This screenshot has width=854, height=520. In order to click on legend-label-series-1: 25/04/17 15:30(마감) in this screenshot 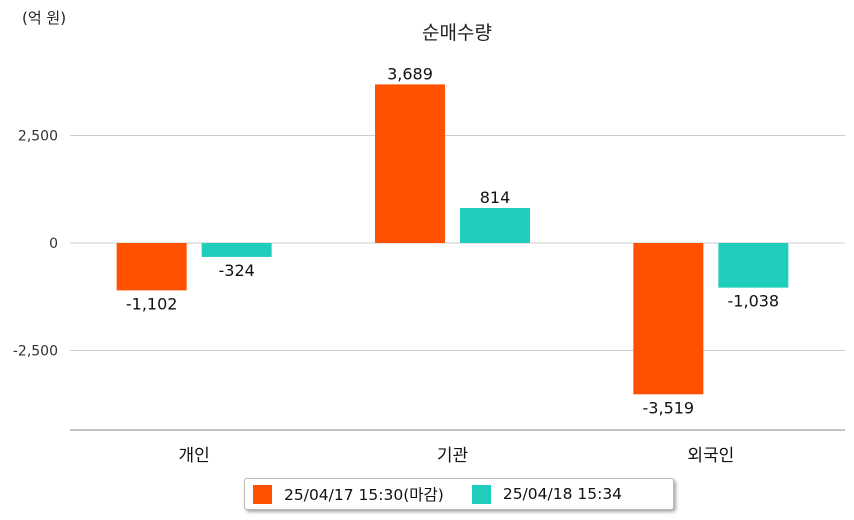, I will do `click(364, 495)`.